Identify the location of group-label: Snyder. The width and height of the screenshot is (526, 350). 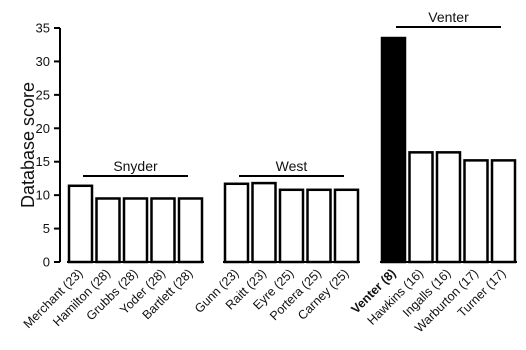
(135, 166).